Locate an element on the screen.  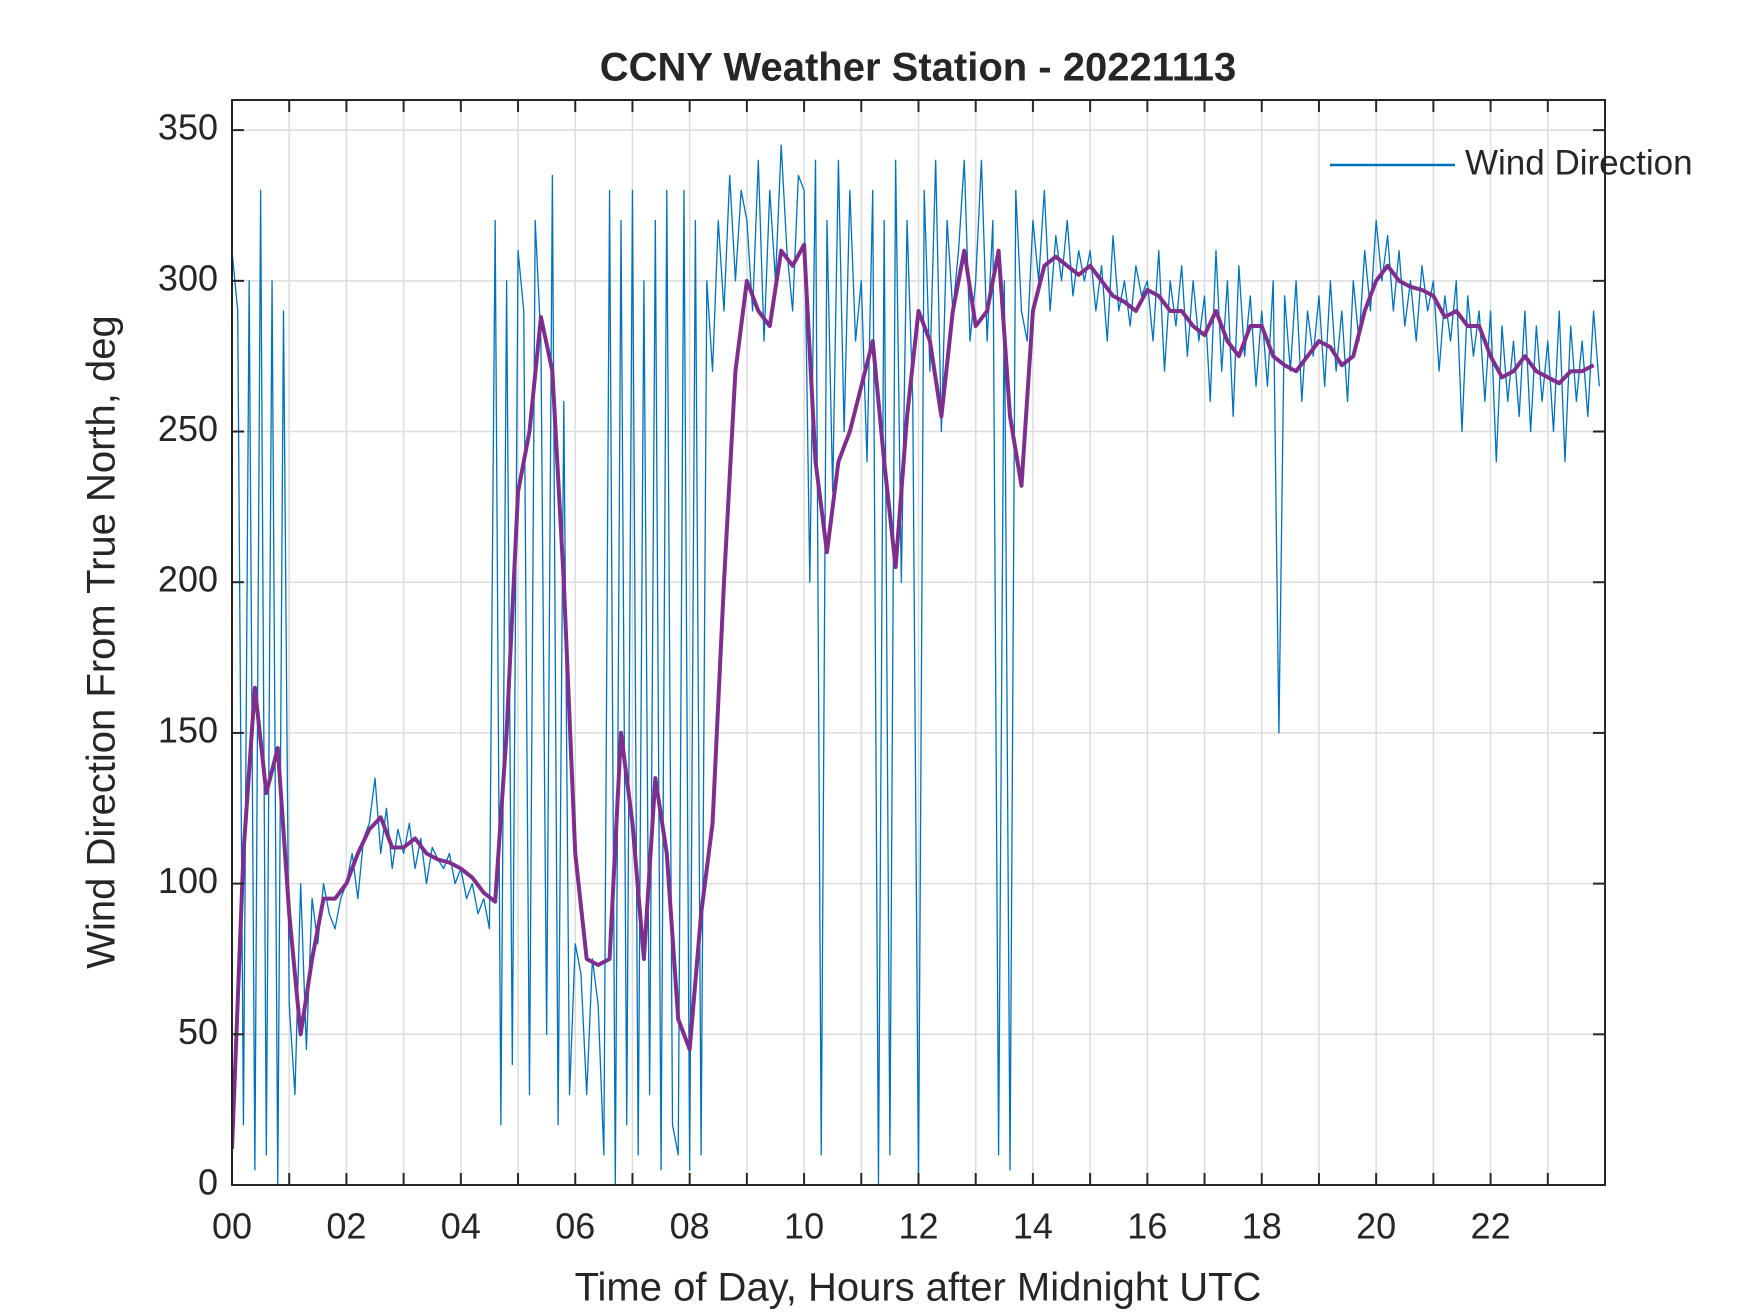
y-tick-label: 350 is located at coordinates (188, 127).